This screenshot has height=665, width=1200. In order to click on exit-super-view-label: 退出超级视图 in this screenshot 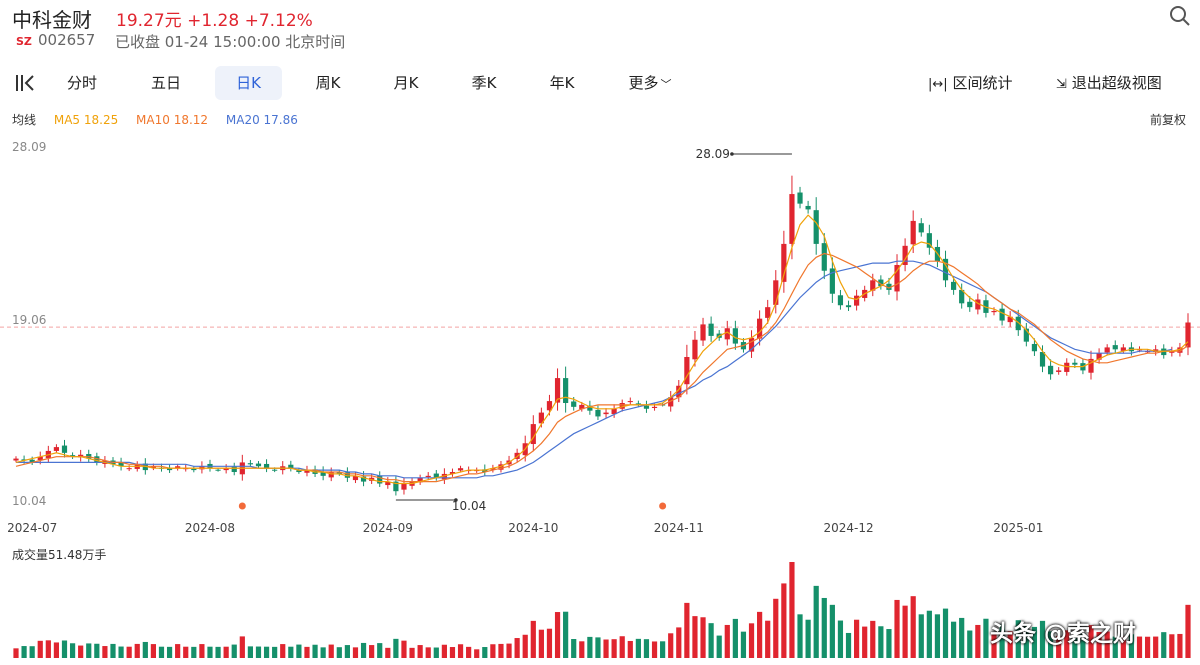, I will do `click(1116, 83)`.